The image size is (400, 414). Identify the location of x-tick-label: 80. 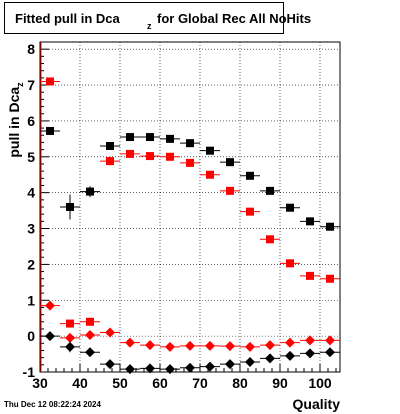
(240, 383).